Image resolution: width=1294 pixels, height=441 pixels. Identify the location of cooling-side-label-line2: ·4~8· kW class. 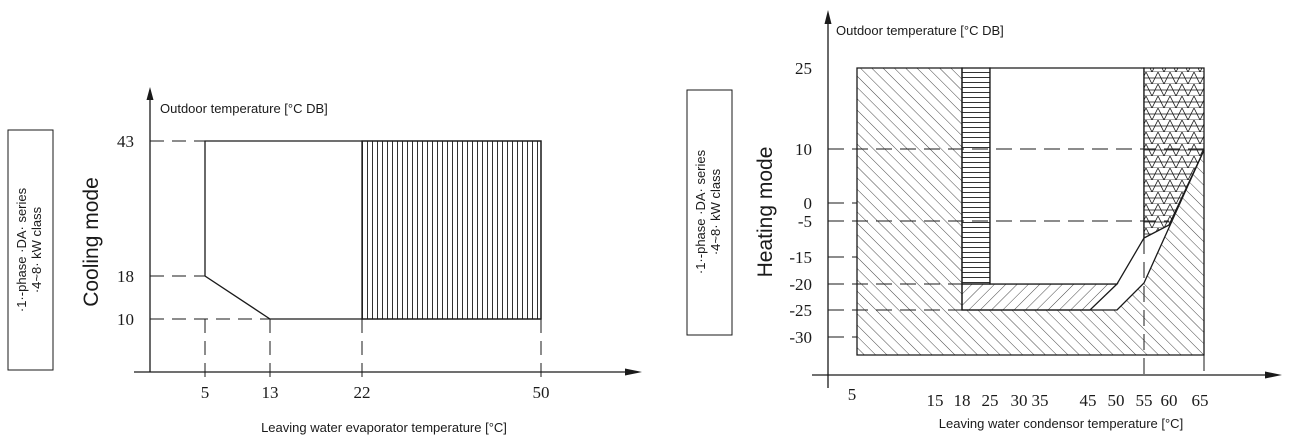
(36, 249).